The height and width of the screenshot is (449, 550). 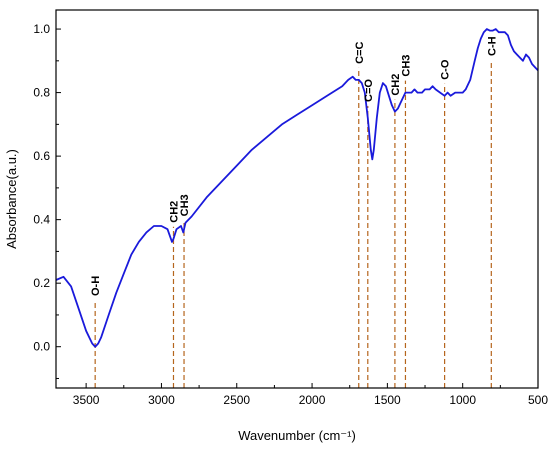 I want to click on y-axis-title: Absorbance(a.u.), so click(x=11, y=199).